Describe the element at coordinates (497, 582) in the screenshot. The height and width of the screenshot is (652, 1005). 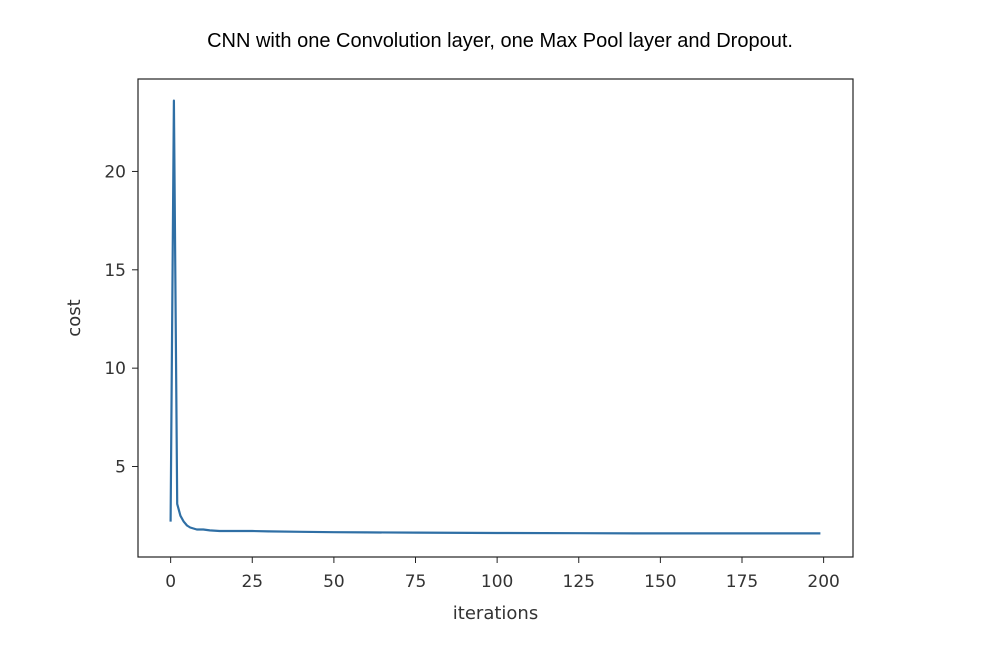
I see `x-tick-label: 100` at that location.